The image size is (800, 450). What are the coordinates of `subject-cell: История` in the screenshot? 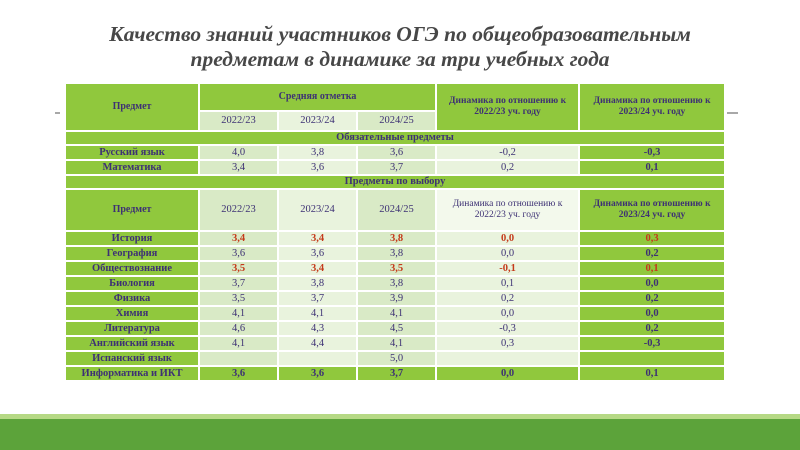 It's located at (132, 239).